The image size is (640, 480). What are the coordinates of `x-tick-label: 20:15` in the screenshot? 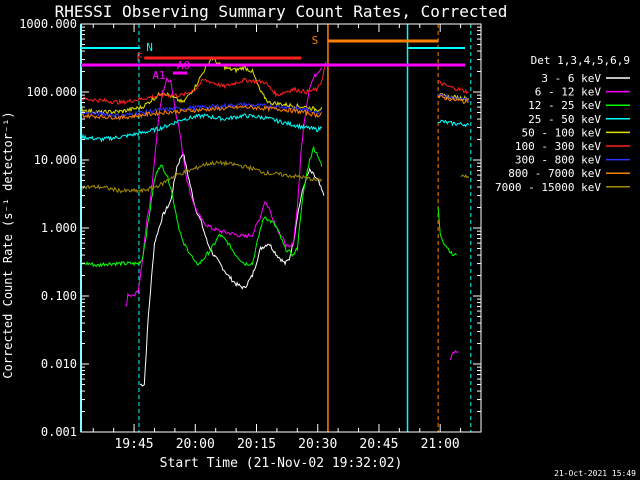 It's located at (256, 444).